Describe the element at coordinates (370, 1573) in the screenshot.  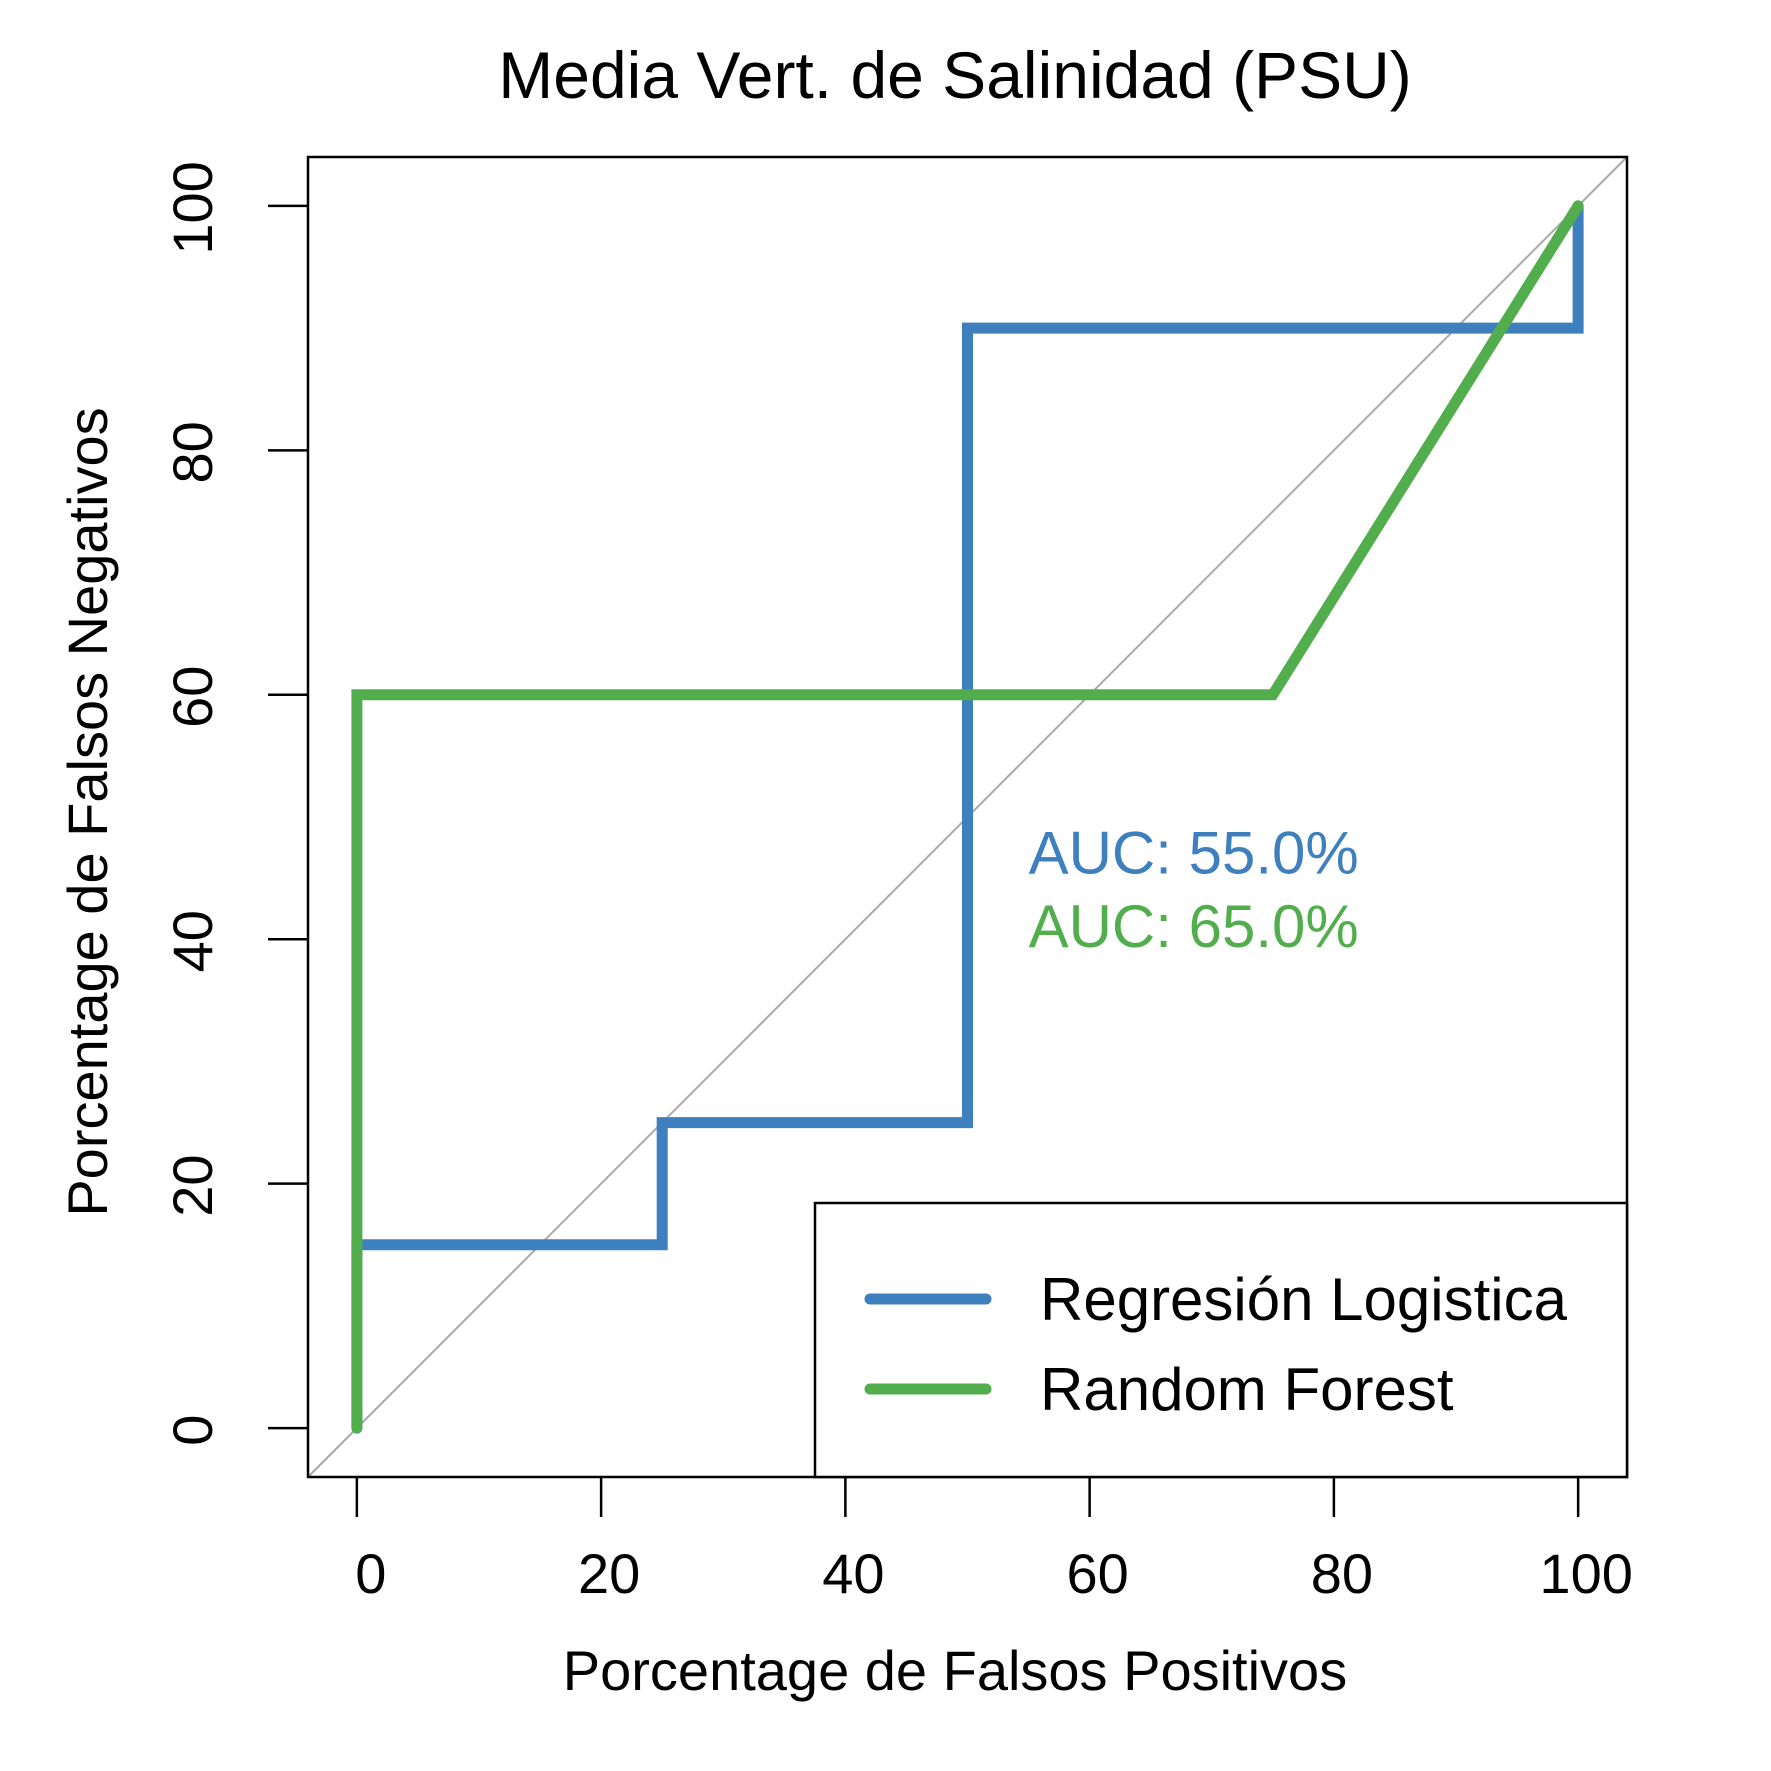
I see `x-tick-label: 0` at that location.